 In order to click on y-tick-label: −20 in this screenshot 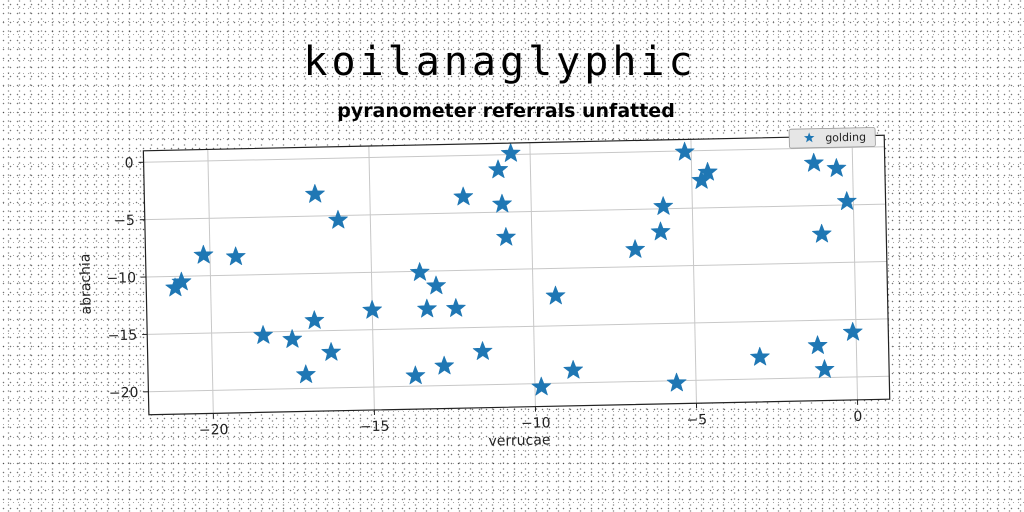, I will do `click(124, 393)`.